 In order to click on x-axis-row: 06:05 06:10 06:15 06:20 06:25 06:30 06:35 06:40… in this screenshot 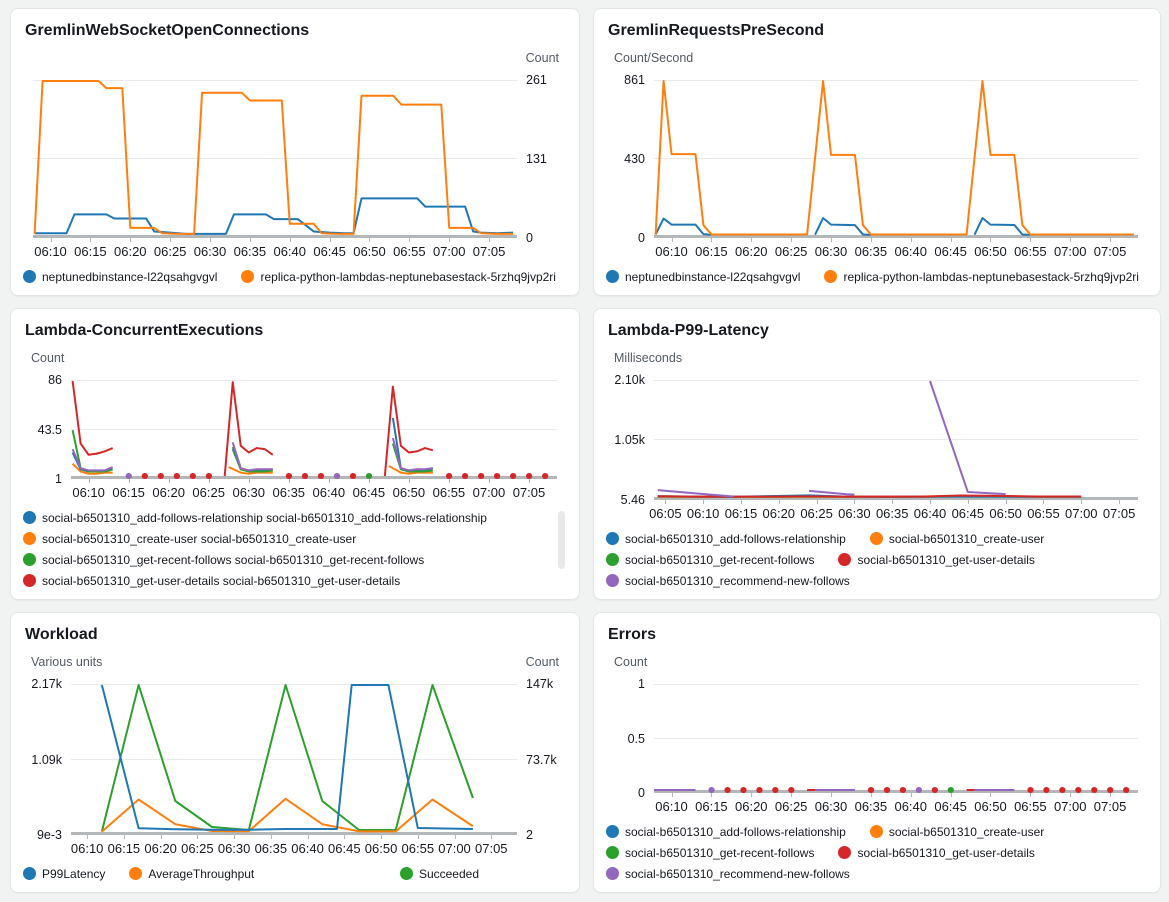, I will do `click(877, 512)`.